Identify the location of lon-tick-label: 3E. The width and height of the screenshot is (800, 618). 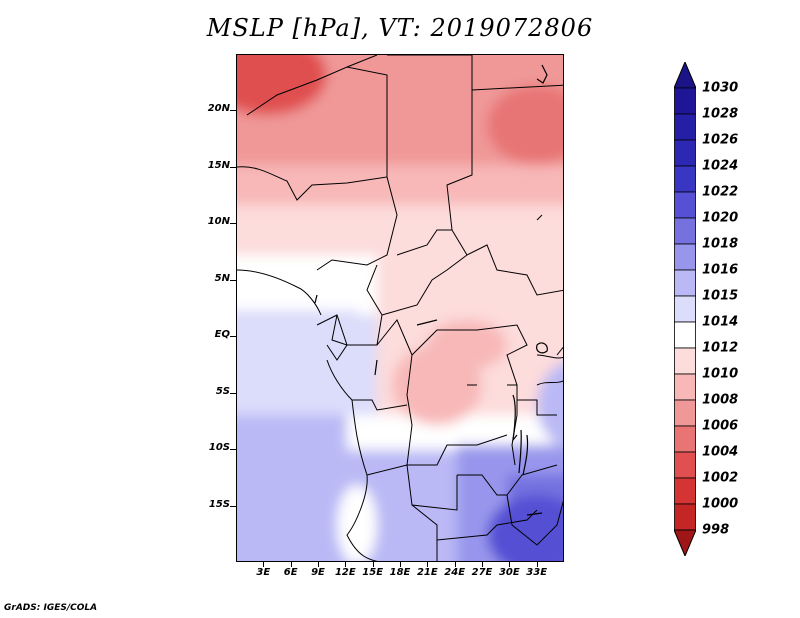
(263, 572).